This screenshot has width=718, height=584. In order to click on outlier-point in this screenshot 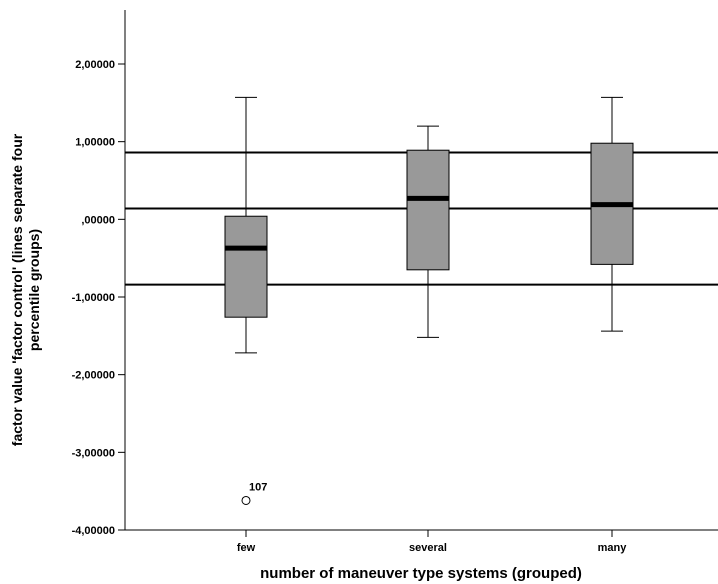, I will do `click(246, 500)`.